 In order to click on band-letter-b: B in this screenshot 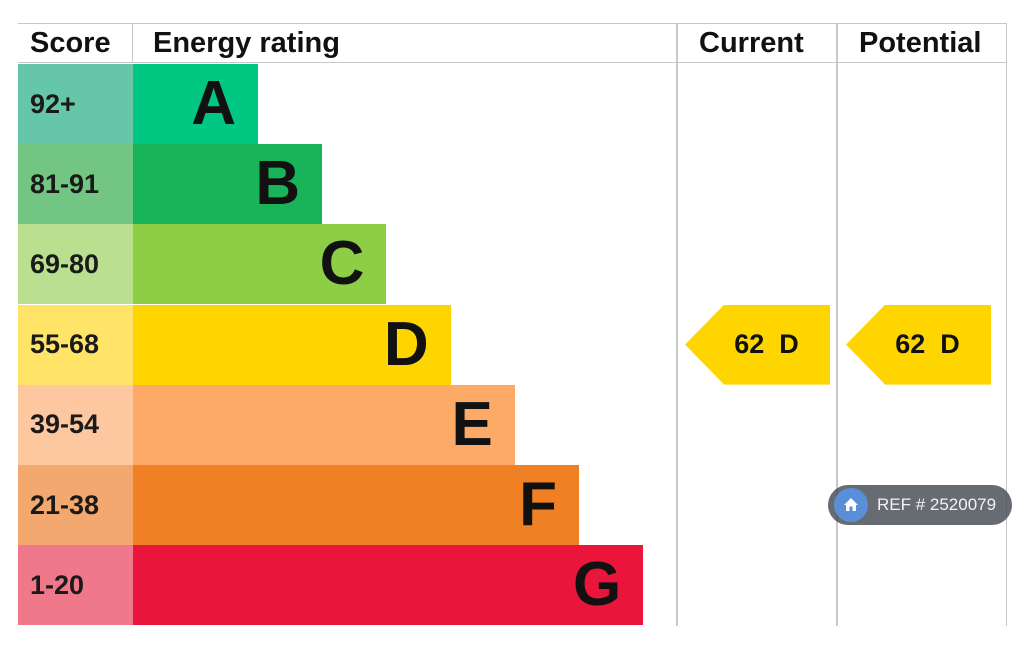, I will do `click(278, 184)`.